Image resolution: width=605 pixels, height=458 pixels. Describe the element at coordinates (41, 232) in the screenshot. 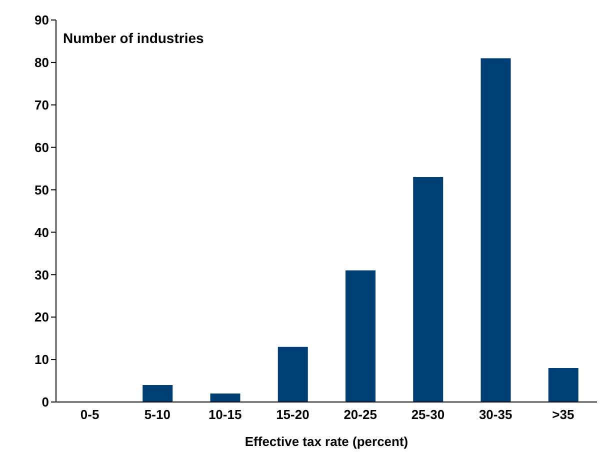

I see `y-tick-label: 40` at that location.